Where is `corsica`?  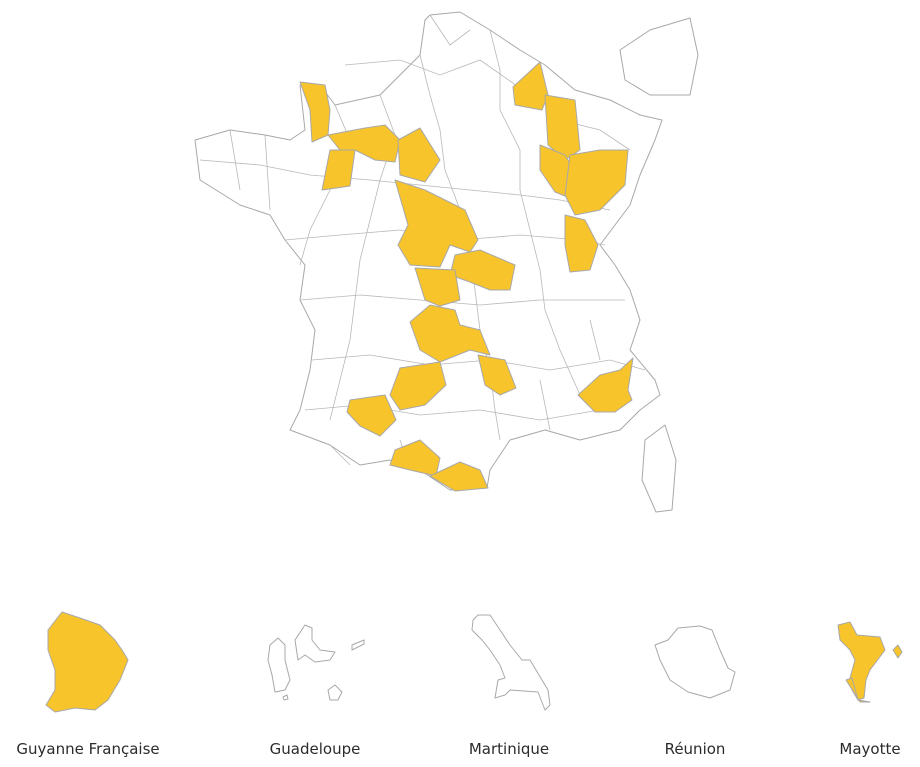
corsica is located at coordinates (659, 468).